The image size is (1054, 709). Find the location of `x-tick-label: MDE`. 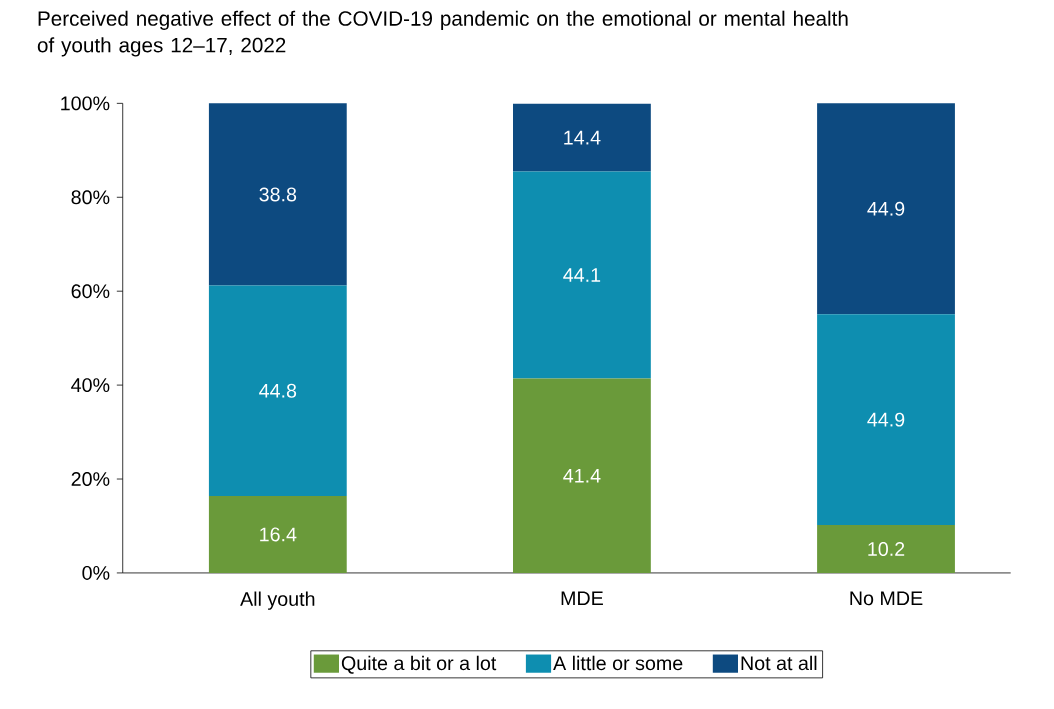

x-tick-label: MDE is located at coordinates (582, 598).